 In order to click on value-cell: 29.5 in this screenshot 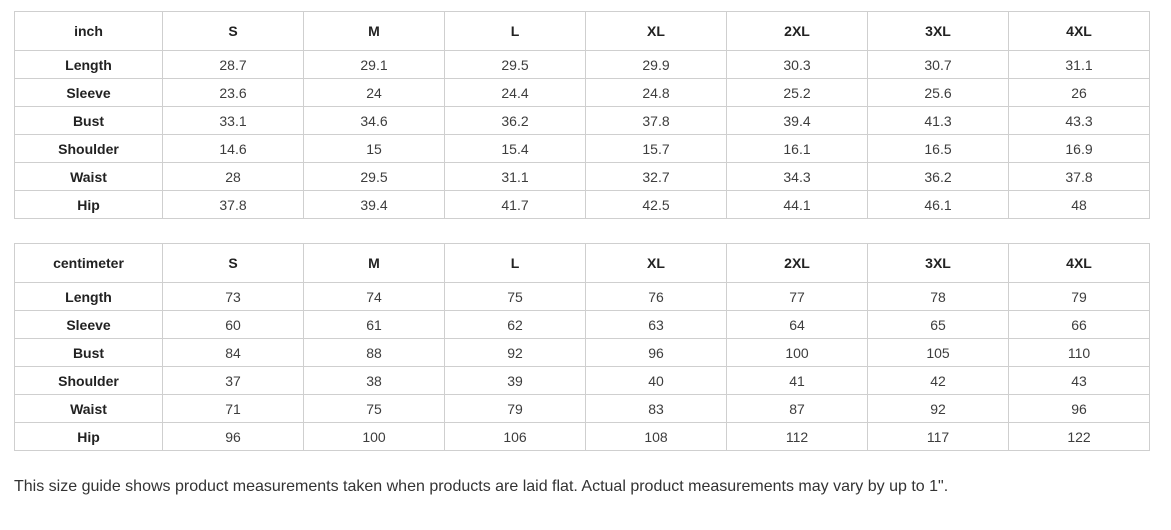, I will do `click(515, 64)`.